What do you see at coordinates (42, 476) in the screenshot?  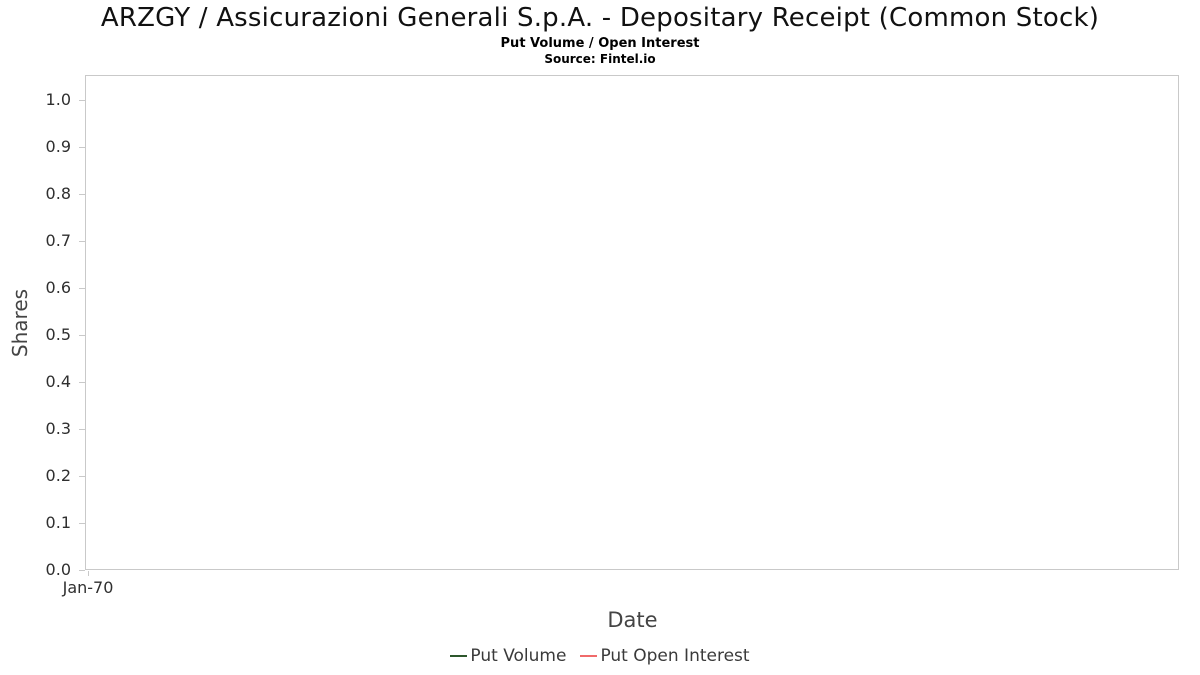 I see `y-tick: 0.2` at bounding box center [42, 476].